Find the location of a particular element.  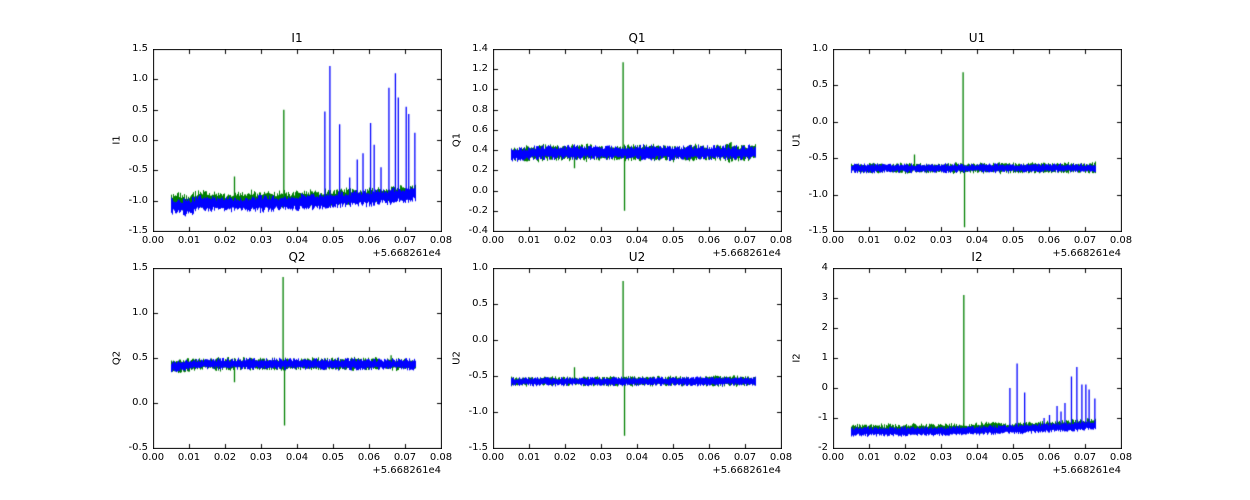

y-axis-label: Q1 is located at coordinates (457, 140).